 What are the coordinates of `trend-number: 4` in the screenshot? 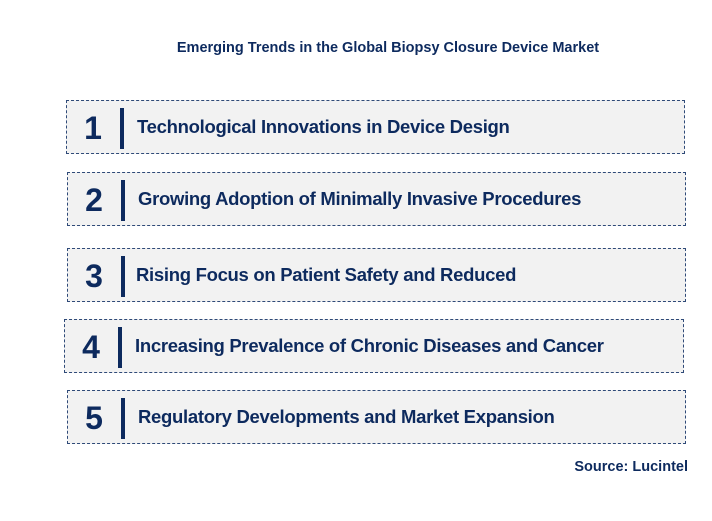 It's located at (91, 347).